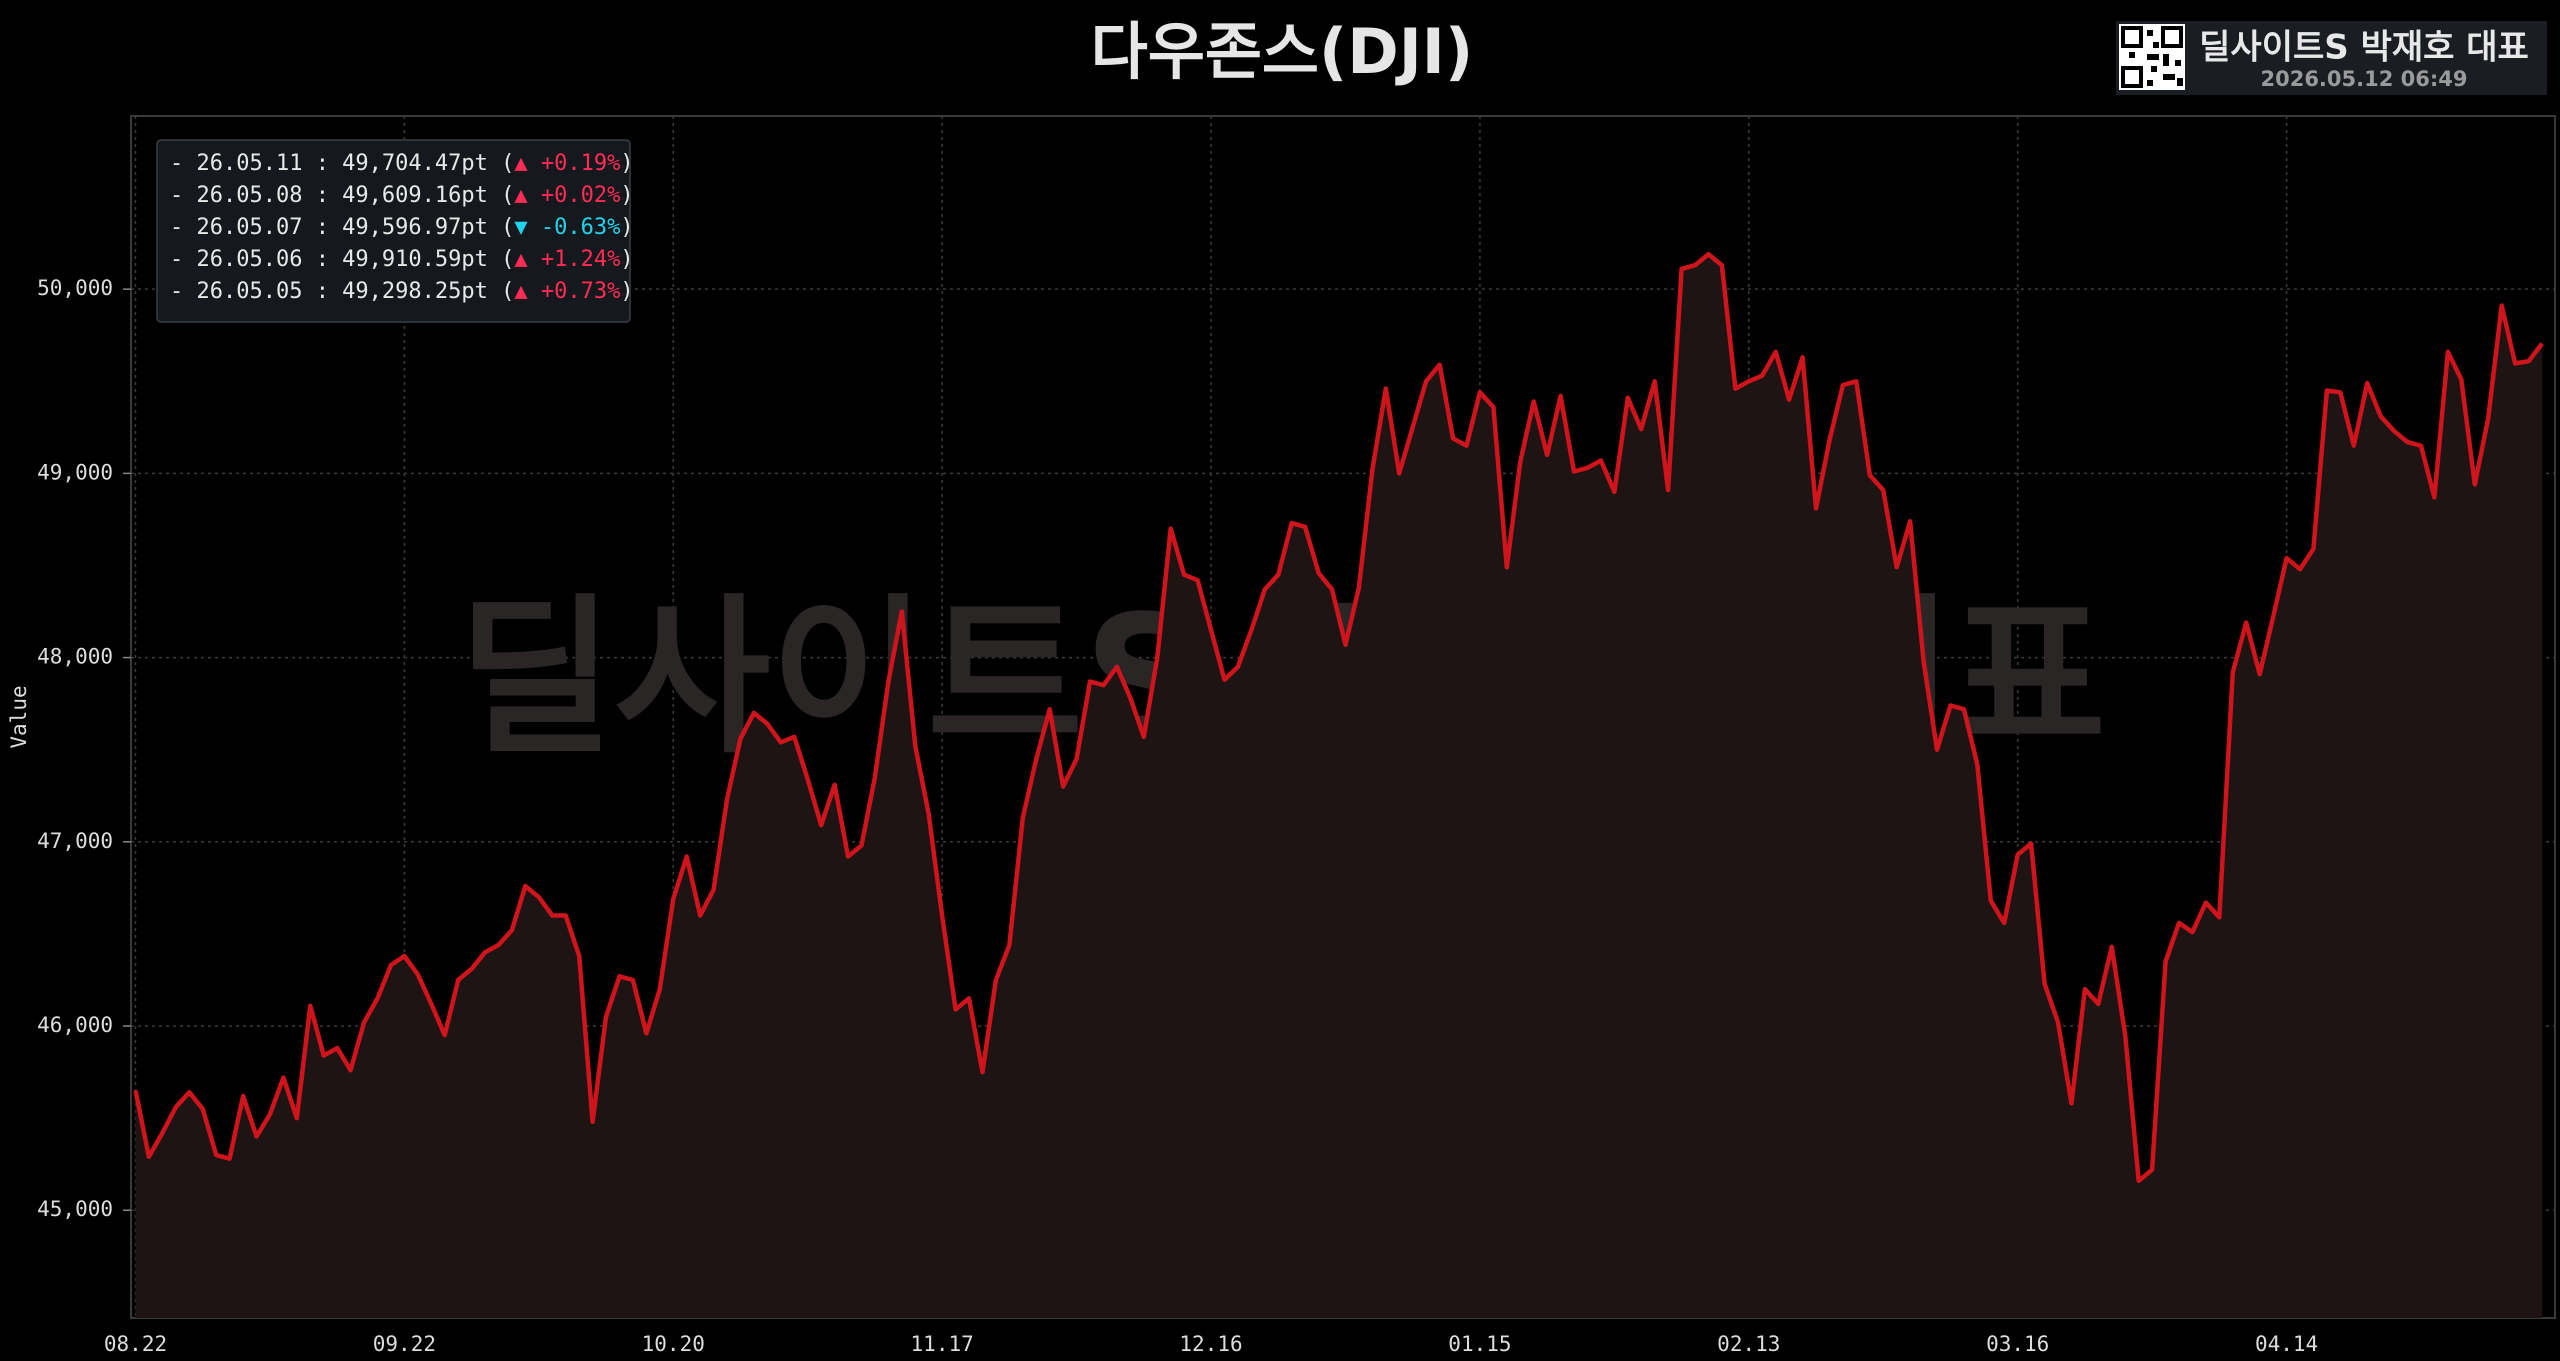 The height and width of the screenshot is (1361, 2560). Describe the element at coordinates (75, 472) in the screenshot. I see `y-tick-label: 49,000` at that location.